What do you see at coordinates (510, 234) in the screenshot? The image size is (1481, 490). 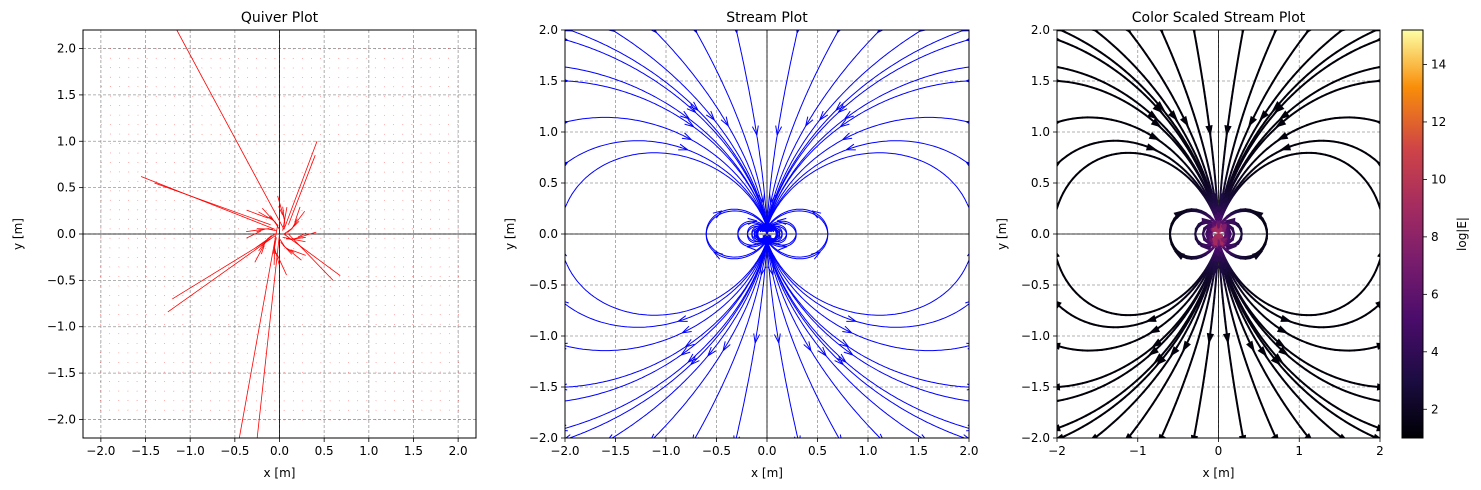 I see `stream-ylabel: y [m]` at bounding box center [510, 234].